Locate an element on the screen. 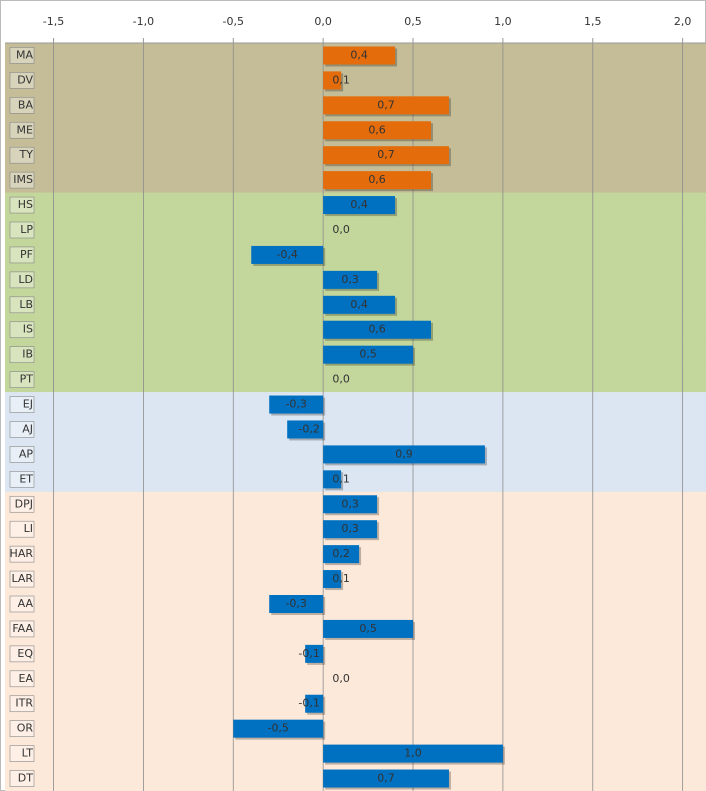  y-tick-label: EA is located at coordinates (26, 678).